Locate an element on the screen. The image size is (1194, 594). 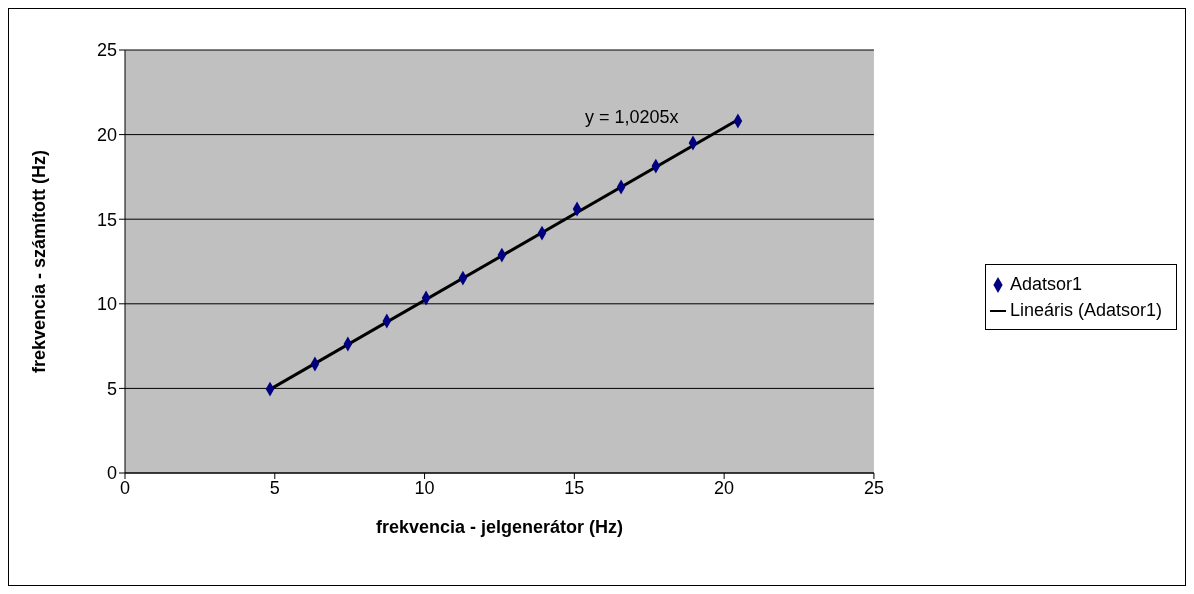
x-tick-label: 0 is located at coordinates (125, 487).